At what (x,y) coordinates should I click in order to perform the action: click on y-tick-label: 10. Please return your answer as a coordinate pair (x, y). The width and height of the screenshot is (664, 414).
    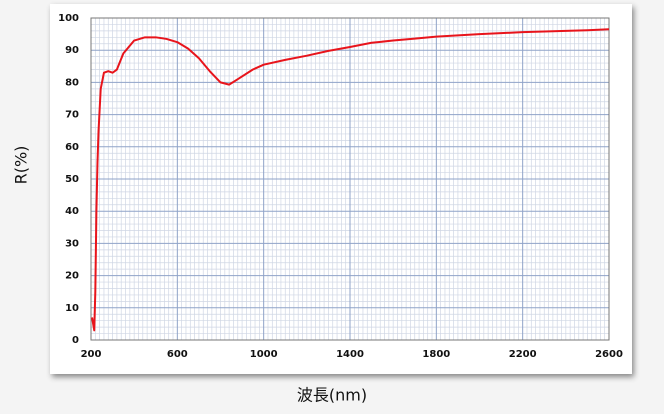
    Looking at the image, I should click on (72, 308).